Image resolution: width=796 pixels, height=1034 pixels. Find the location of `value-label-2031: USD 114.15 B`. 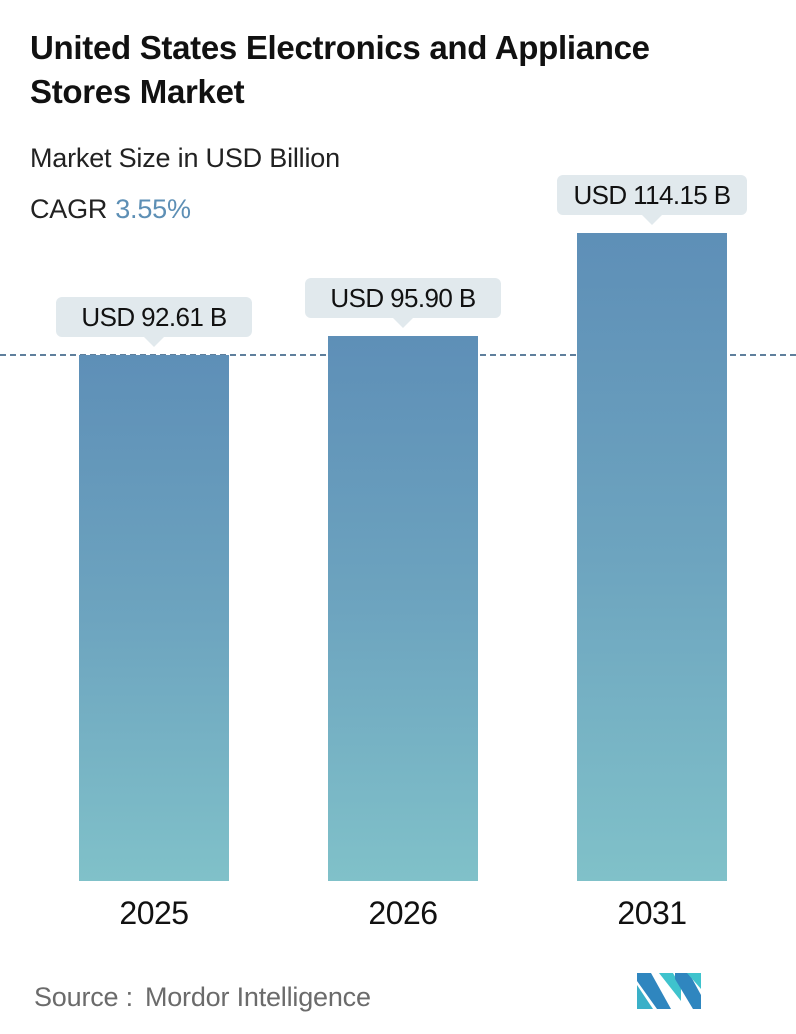

value-label-2031: USD 114.15 B is located at coordinates (652, 199).